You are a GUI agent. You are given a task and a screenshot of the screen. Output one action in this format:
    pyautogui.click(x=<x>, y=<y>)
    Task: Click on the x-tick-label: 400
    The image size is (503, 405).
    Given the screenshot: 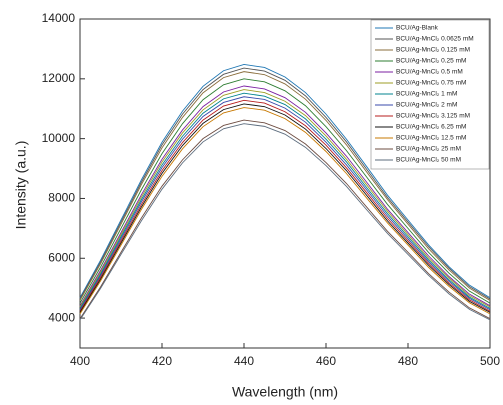 What is the action you would take?
    pyautogui.click(x=80, y=361)
    